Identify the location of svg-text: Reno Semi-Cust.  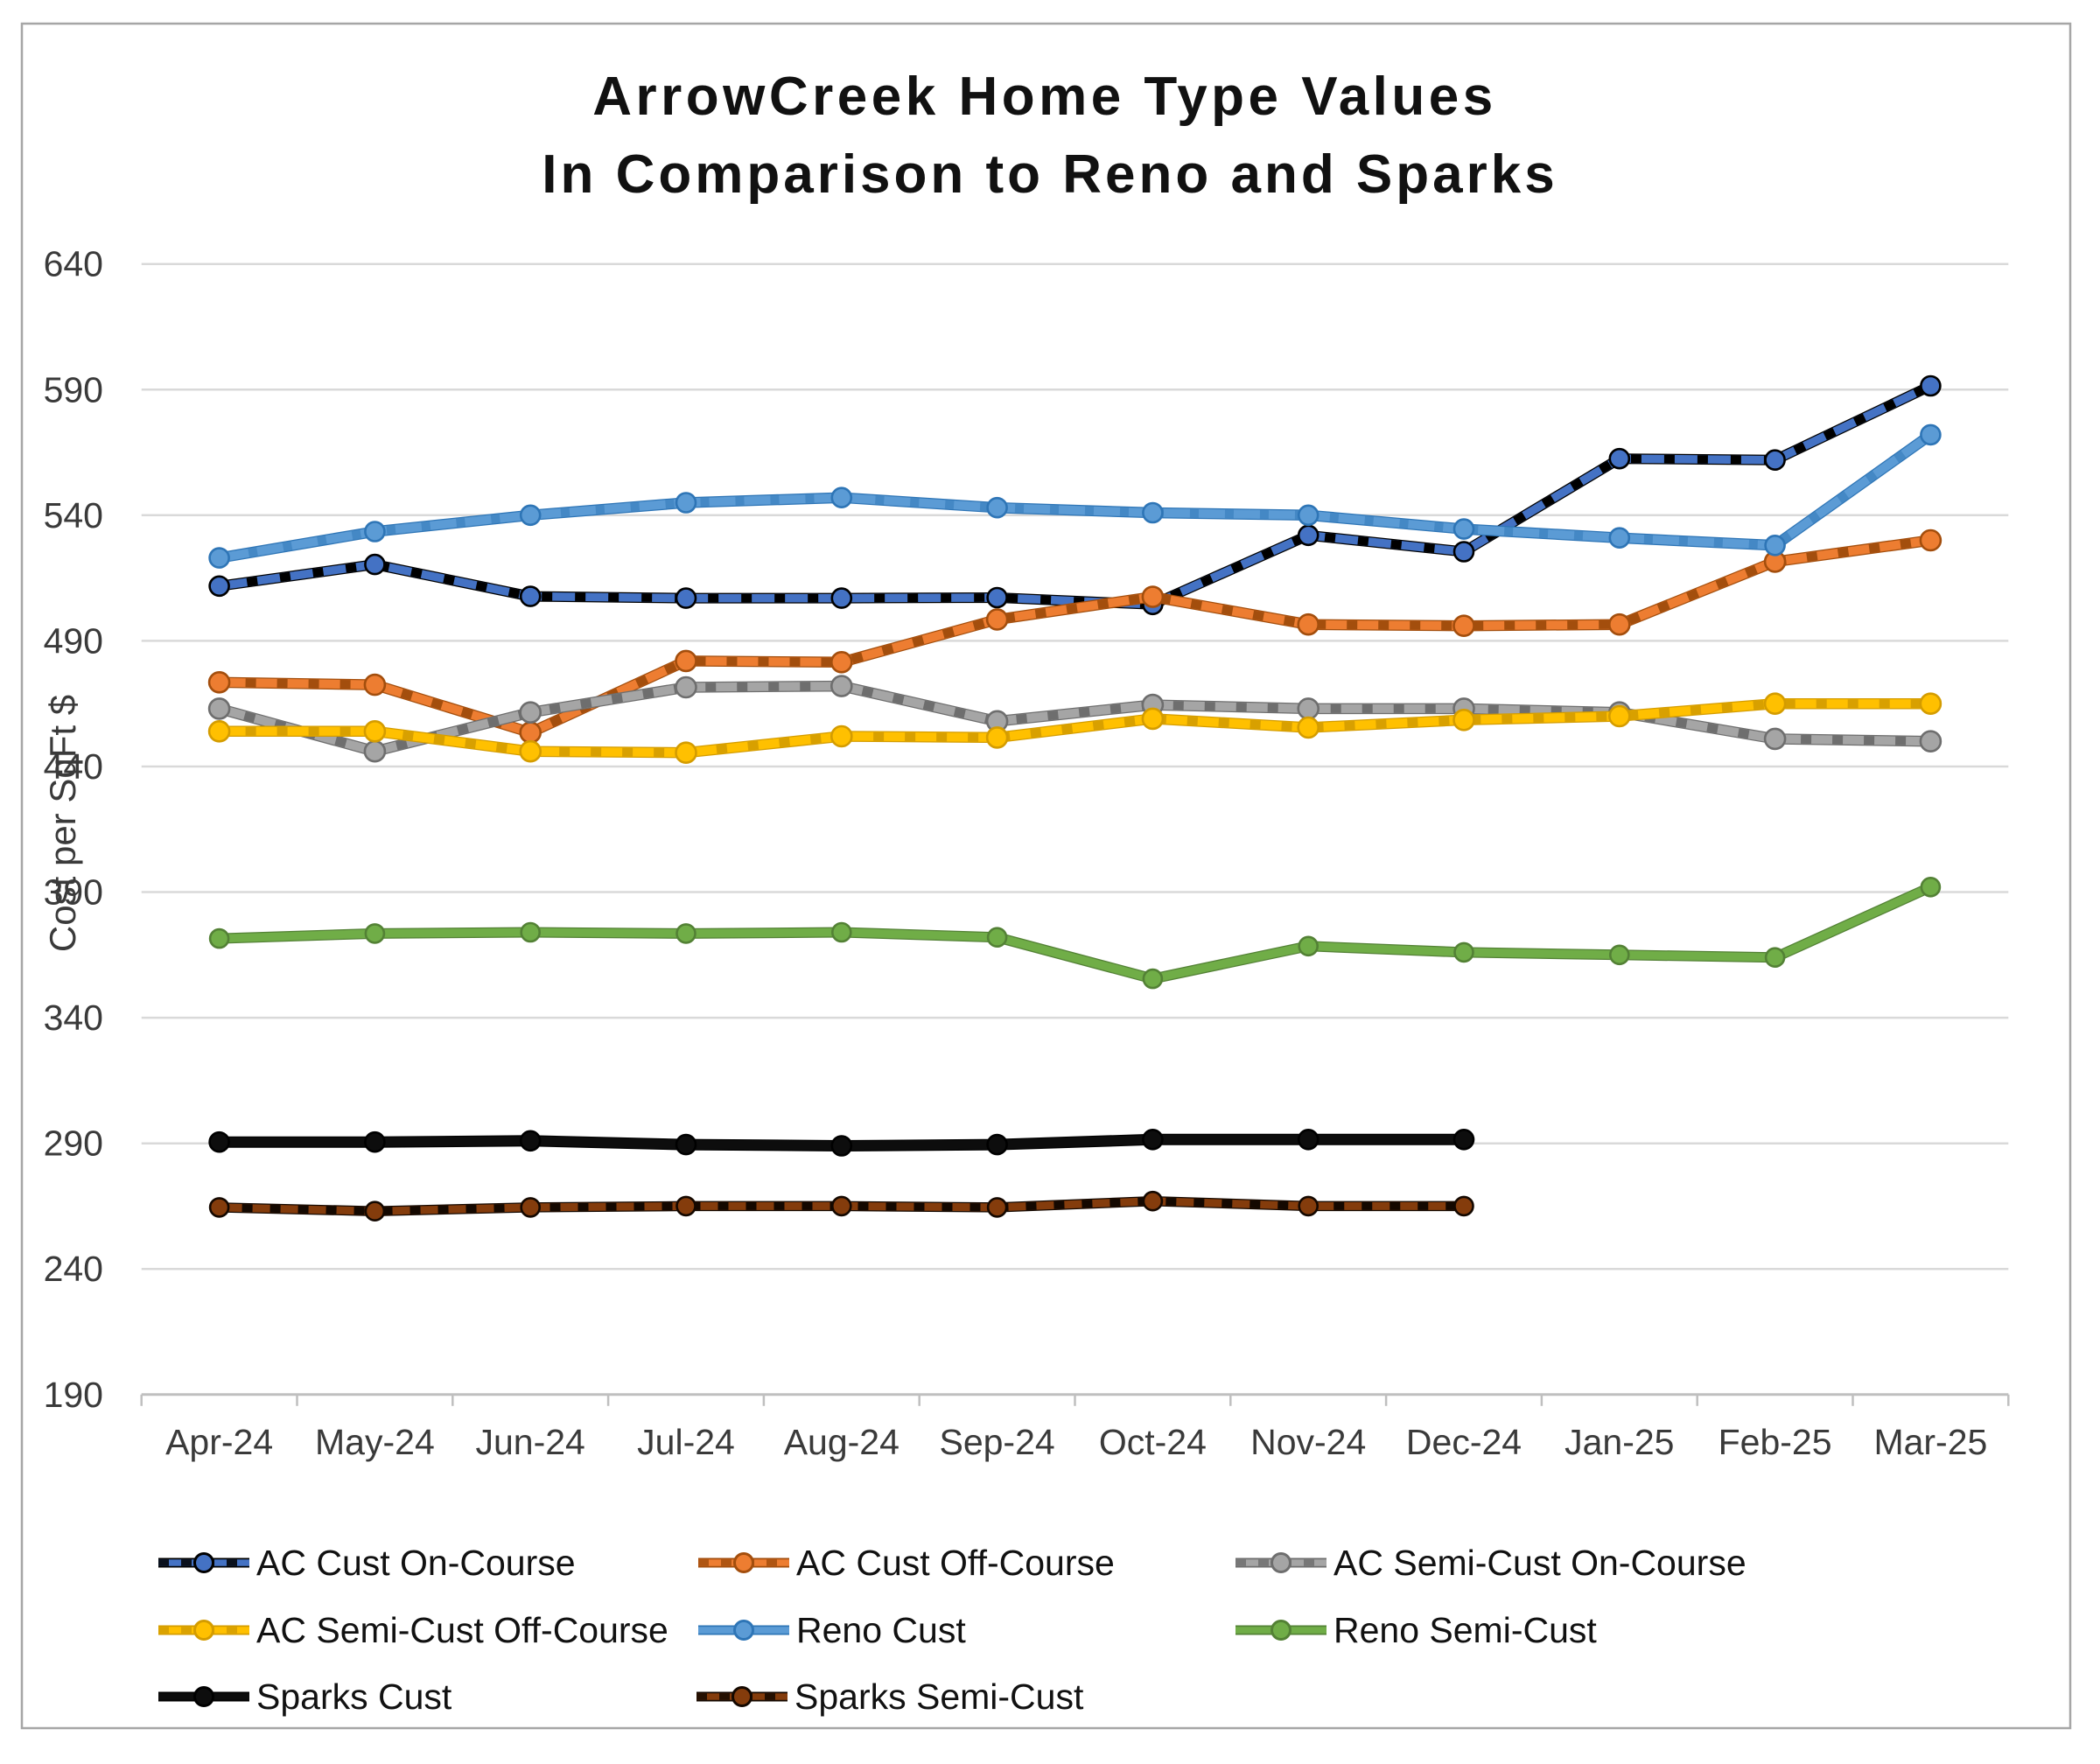
(1465, 1630).